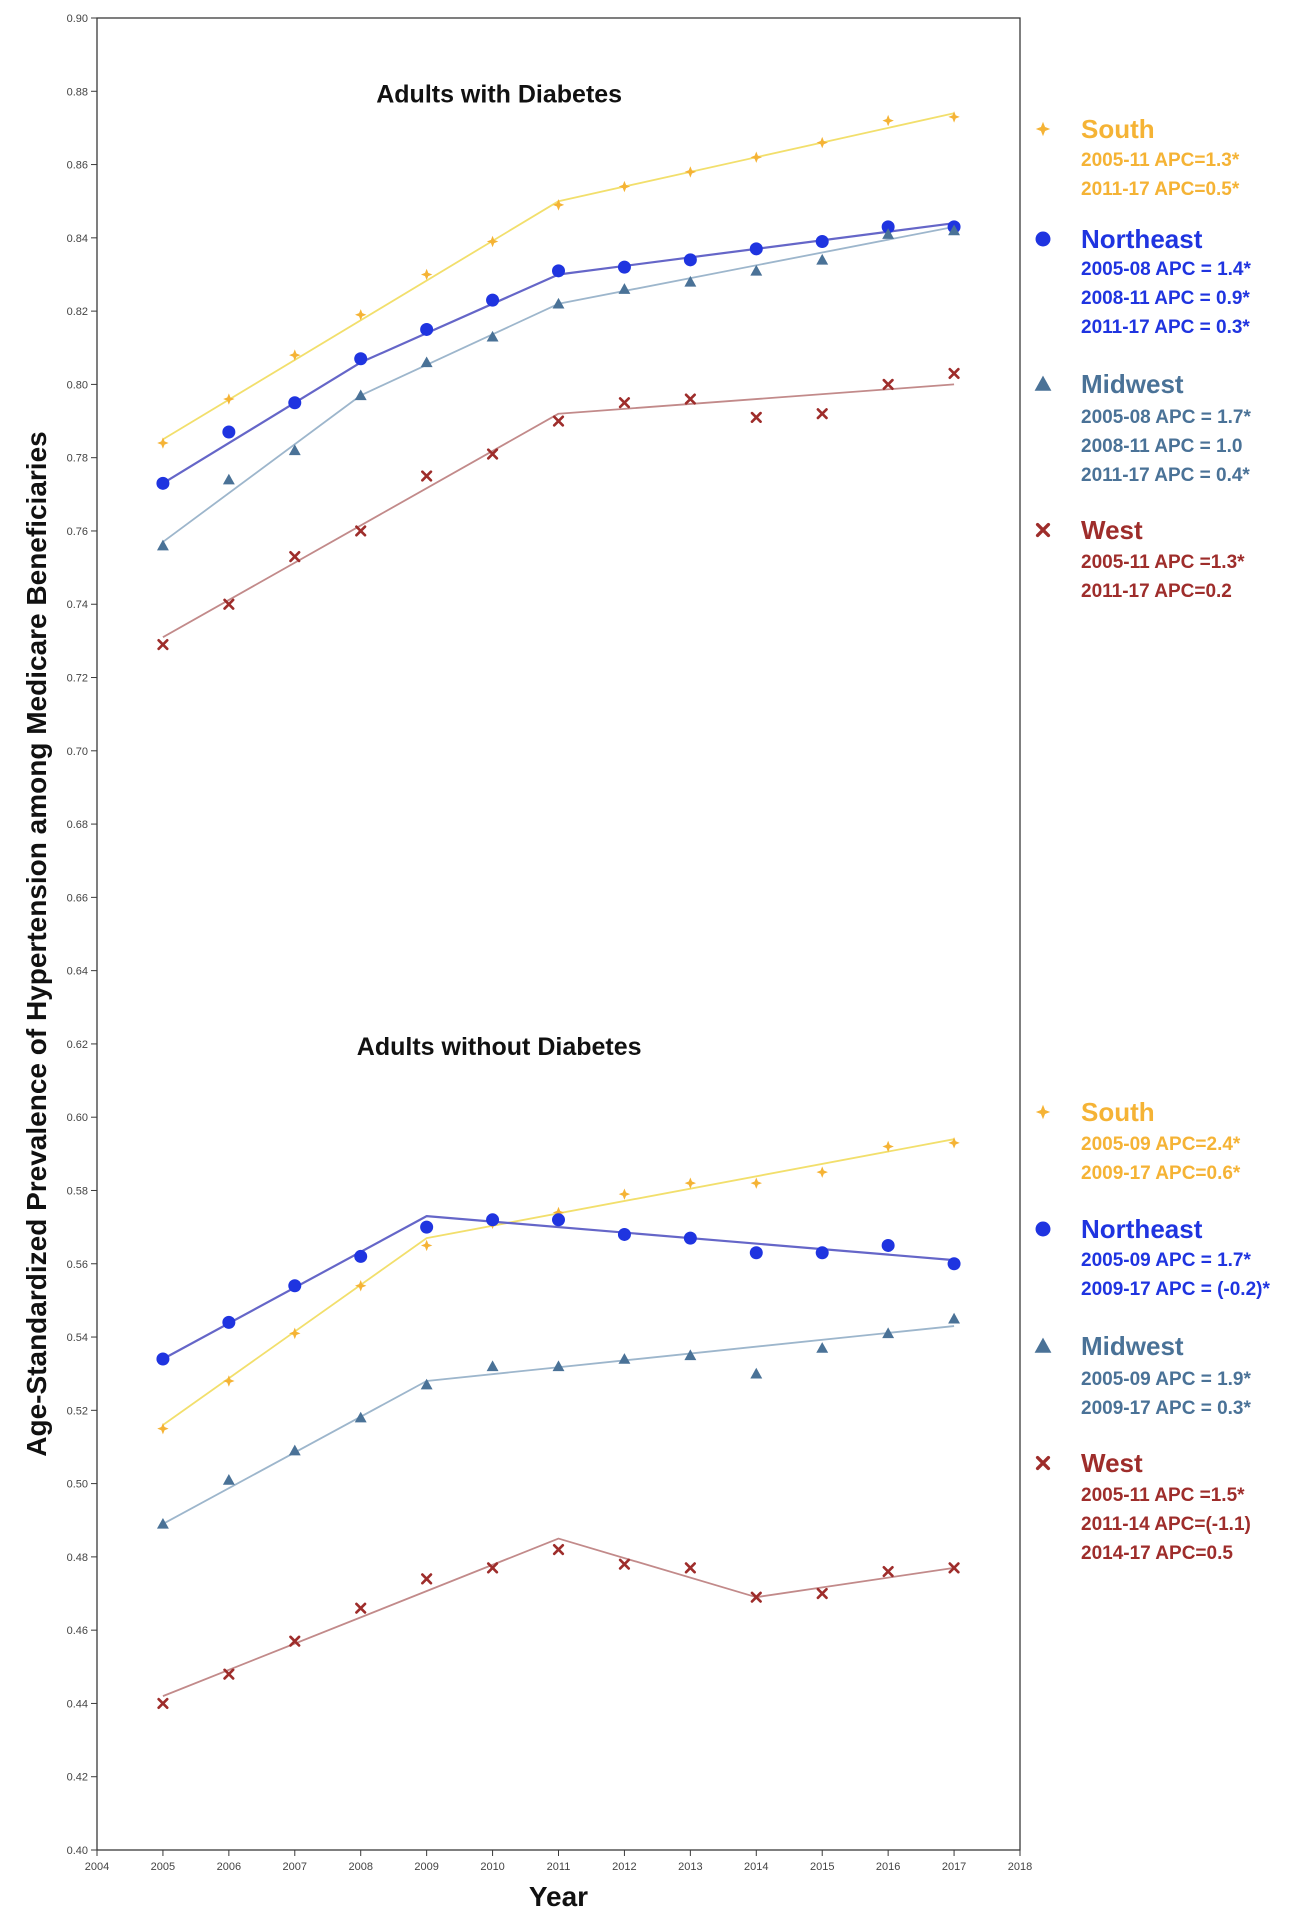  I want to click on legend-apc-south: 2005-11 APC=1.3*, so click(1160, 160).